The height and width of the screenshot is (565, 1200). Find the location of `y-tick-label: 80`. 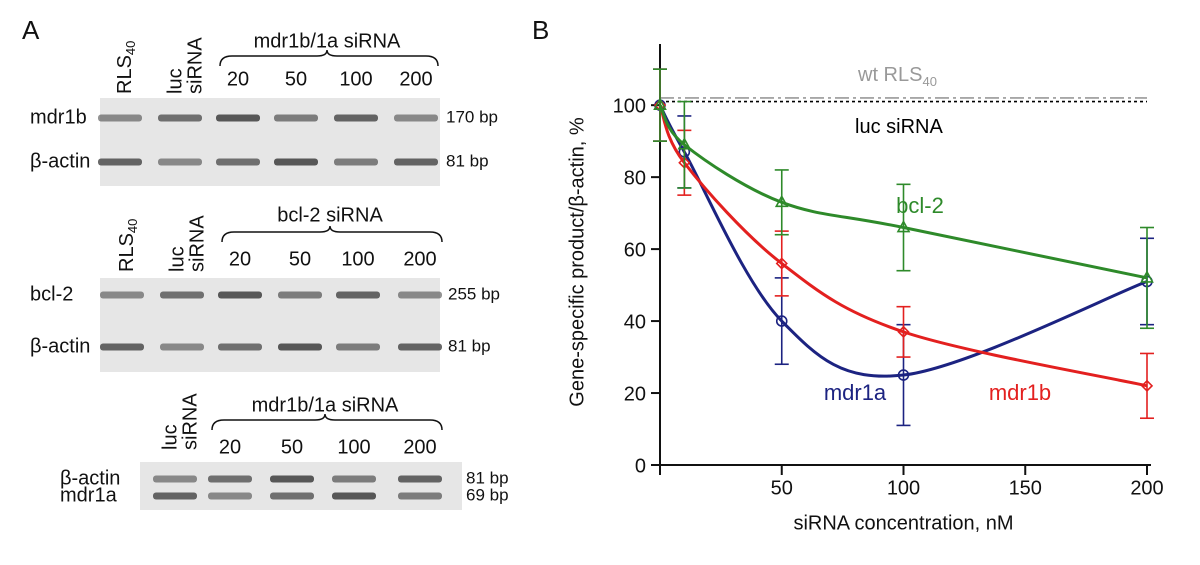

y-tick-label: 80 is located at coordinates (635, 178).